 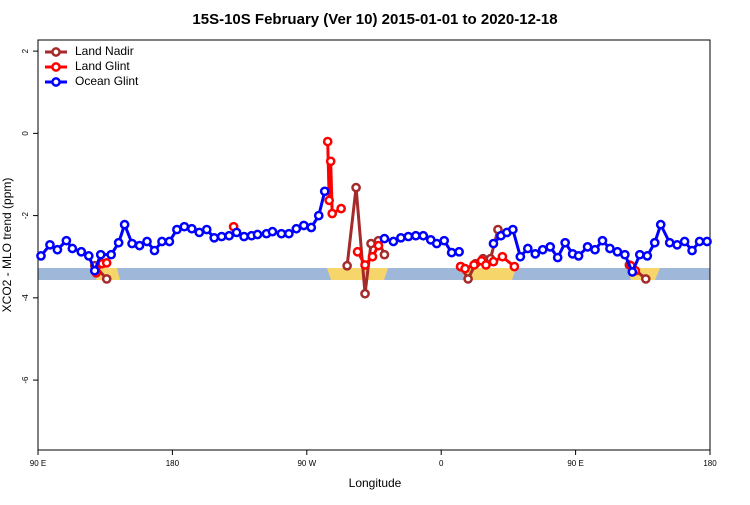 I want to click on y-tick-label: -2, so click(x=25, y=215).